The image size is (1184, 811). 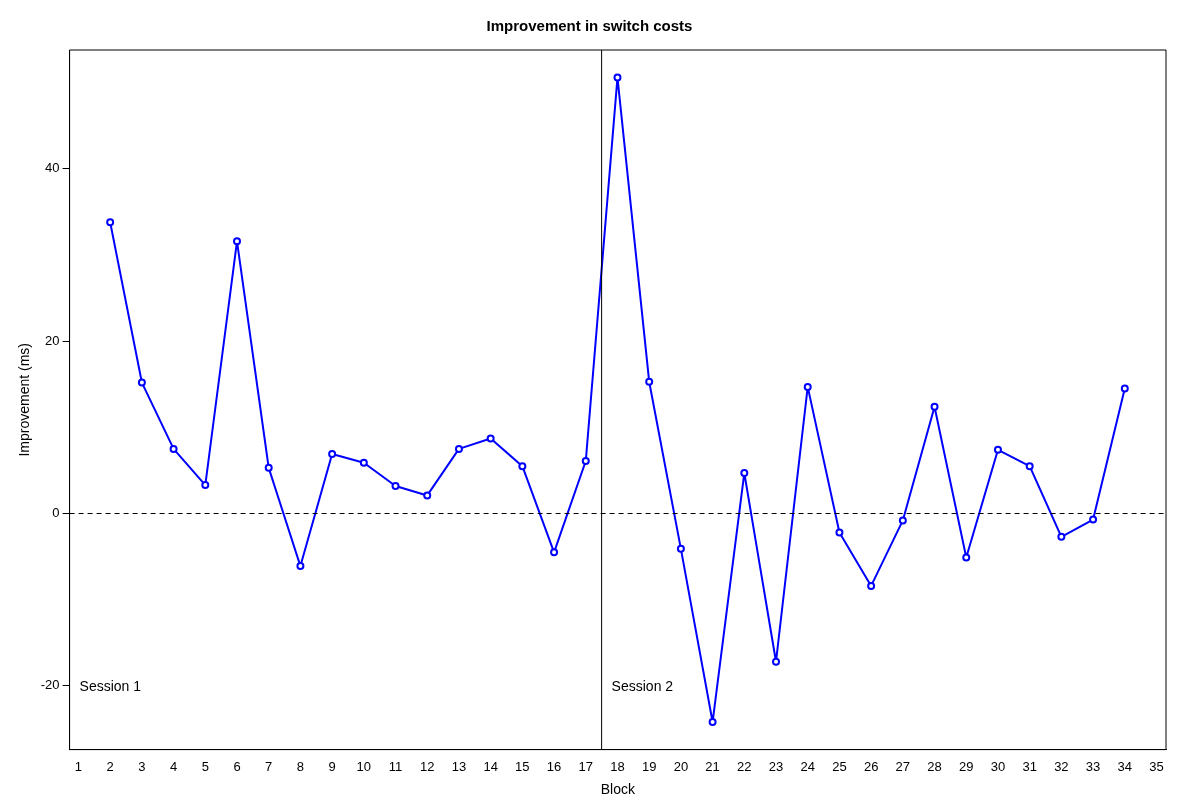 What do you see at coordinates (839, 766) in the screenshot?
I see `x-tick-label: 25` at bounding box center [839, 766].